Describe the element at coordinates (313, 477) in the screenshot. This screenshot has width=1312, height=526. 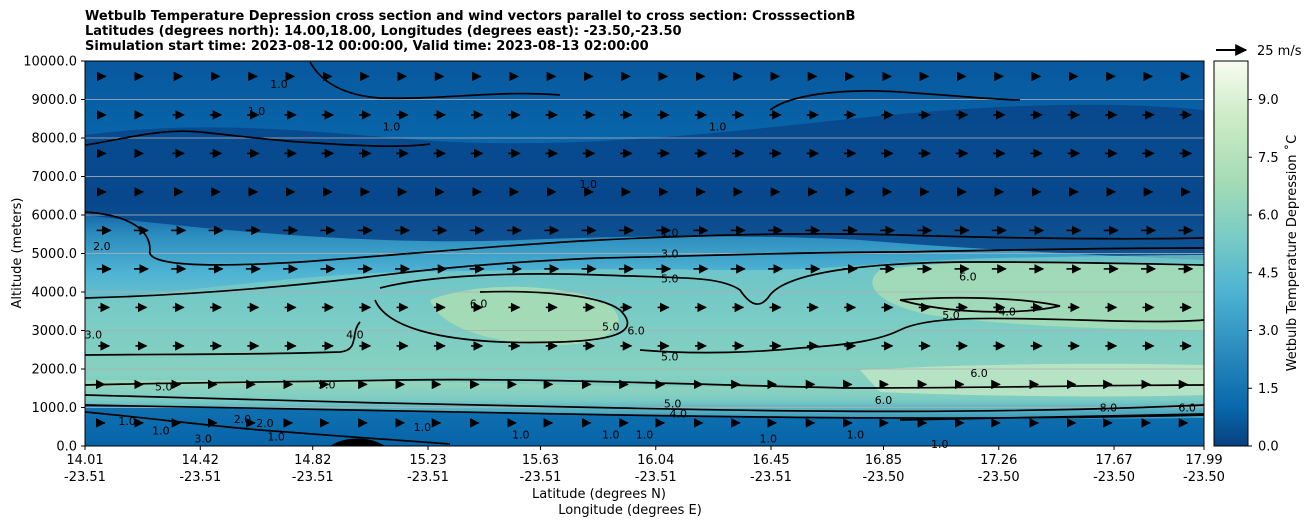
I see `x-tick-label-lon-2: -23.51` at that location.